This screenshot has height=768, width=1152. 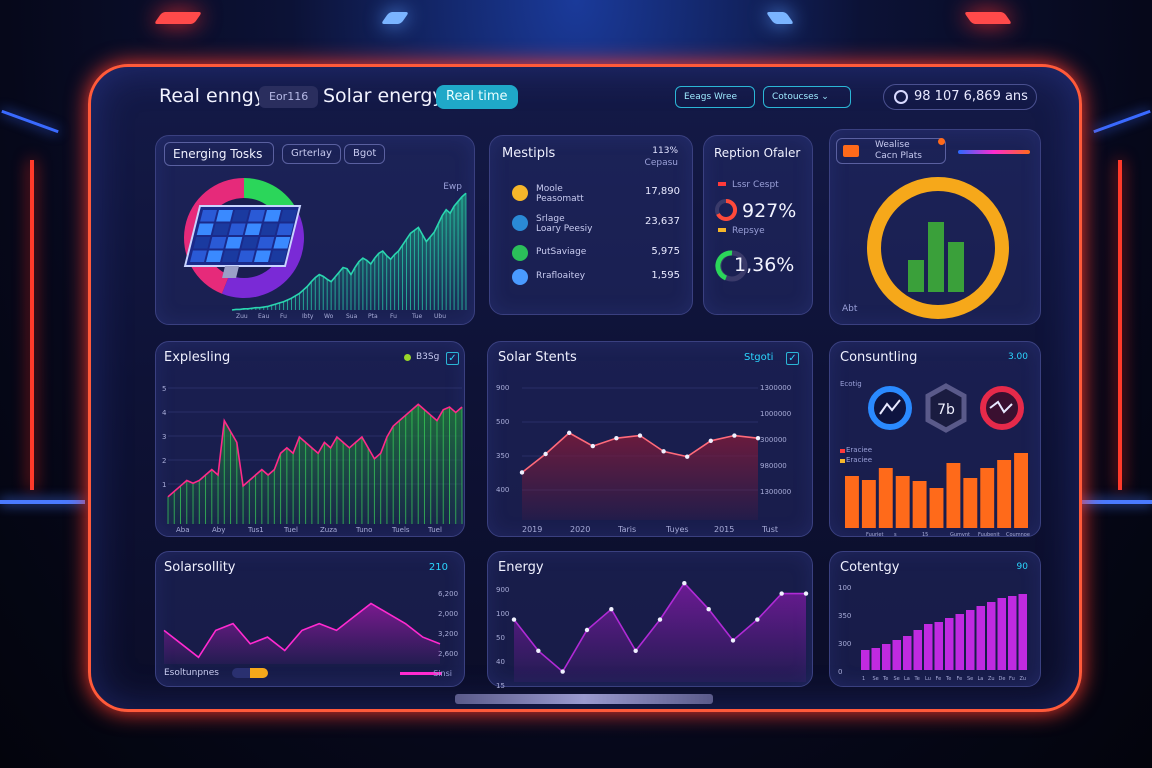 I want to click on tab-bgot: Bgot, so click(x=365, y=154).